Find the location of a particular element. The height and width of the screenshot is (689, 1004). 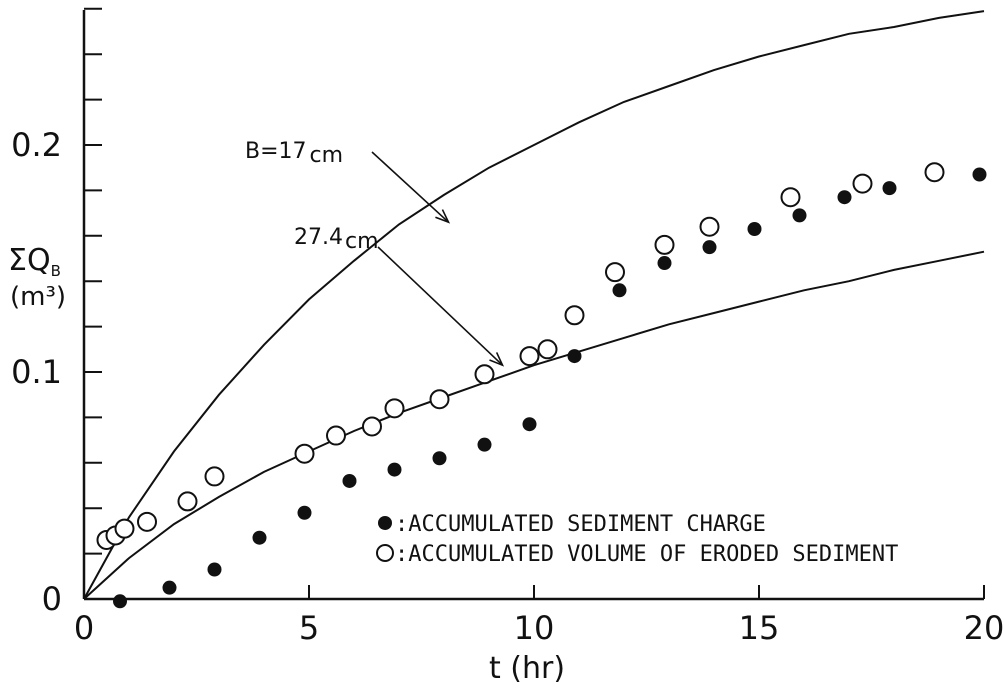

x-tick-labels: 0 5 10 15 20 is located at coordinates (539, 628).